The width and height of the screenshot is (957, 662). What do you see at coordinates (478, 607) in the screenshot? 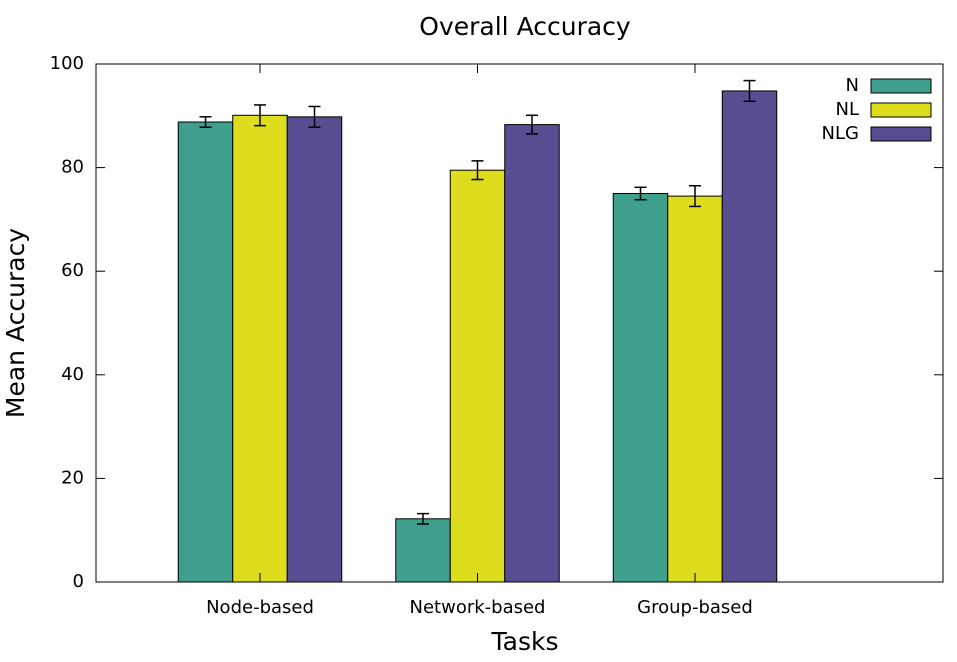
I see `x-category-label: Network-based` at bounding box center [478, 607].